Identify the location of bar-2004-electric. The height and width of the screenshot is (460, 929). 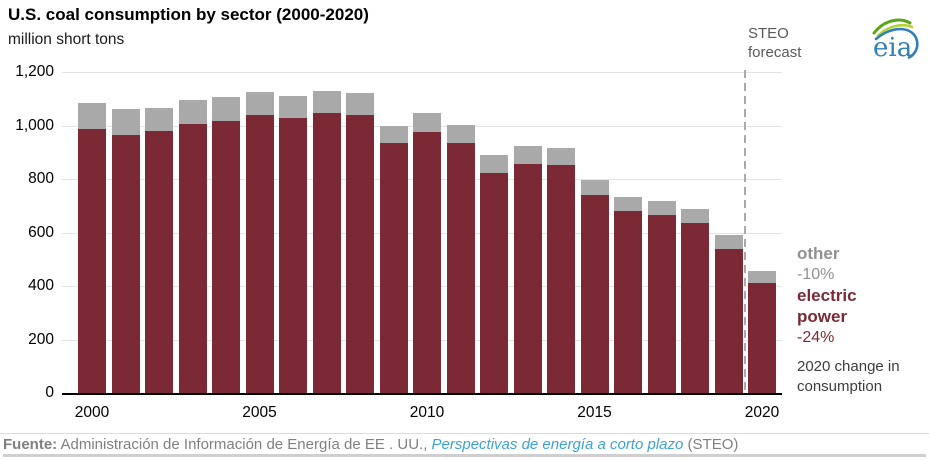
(226, 257).